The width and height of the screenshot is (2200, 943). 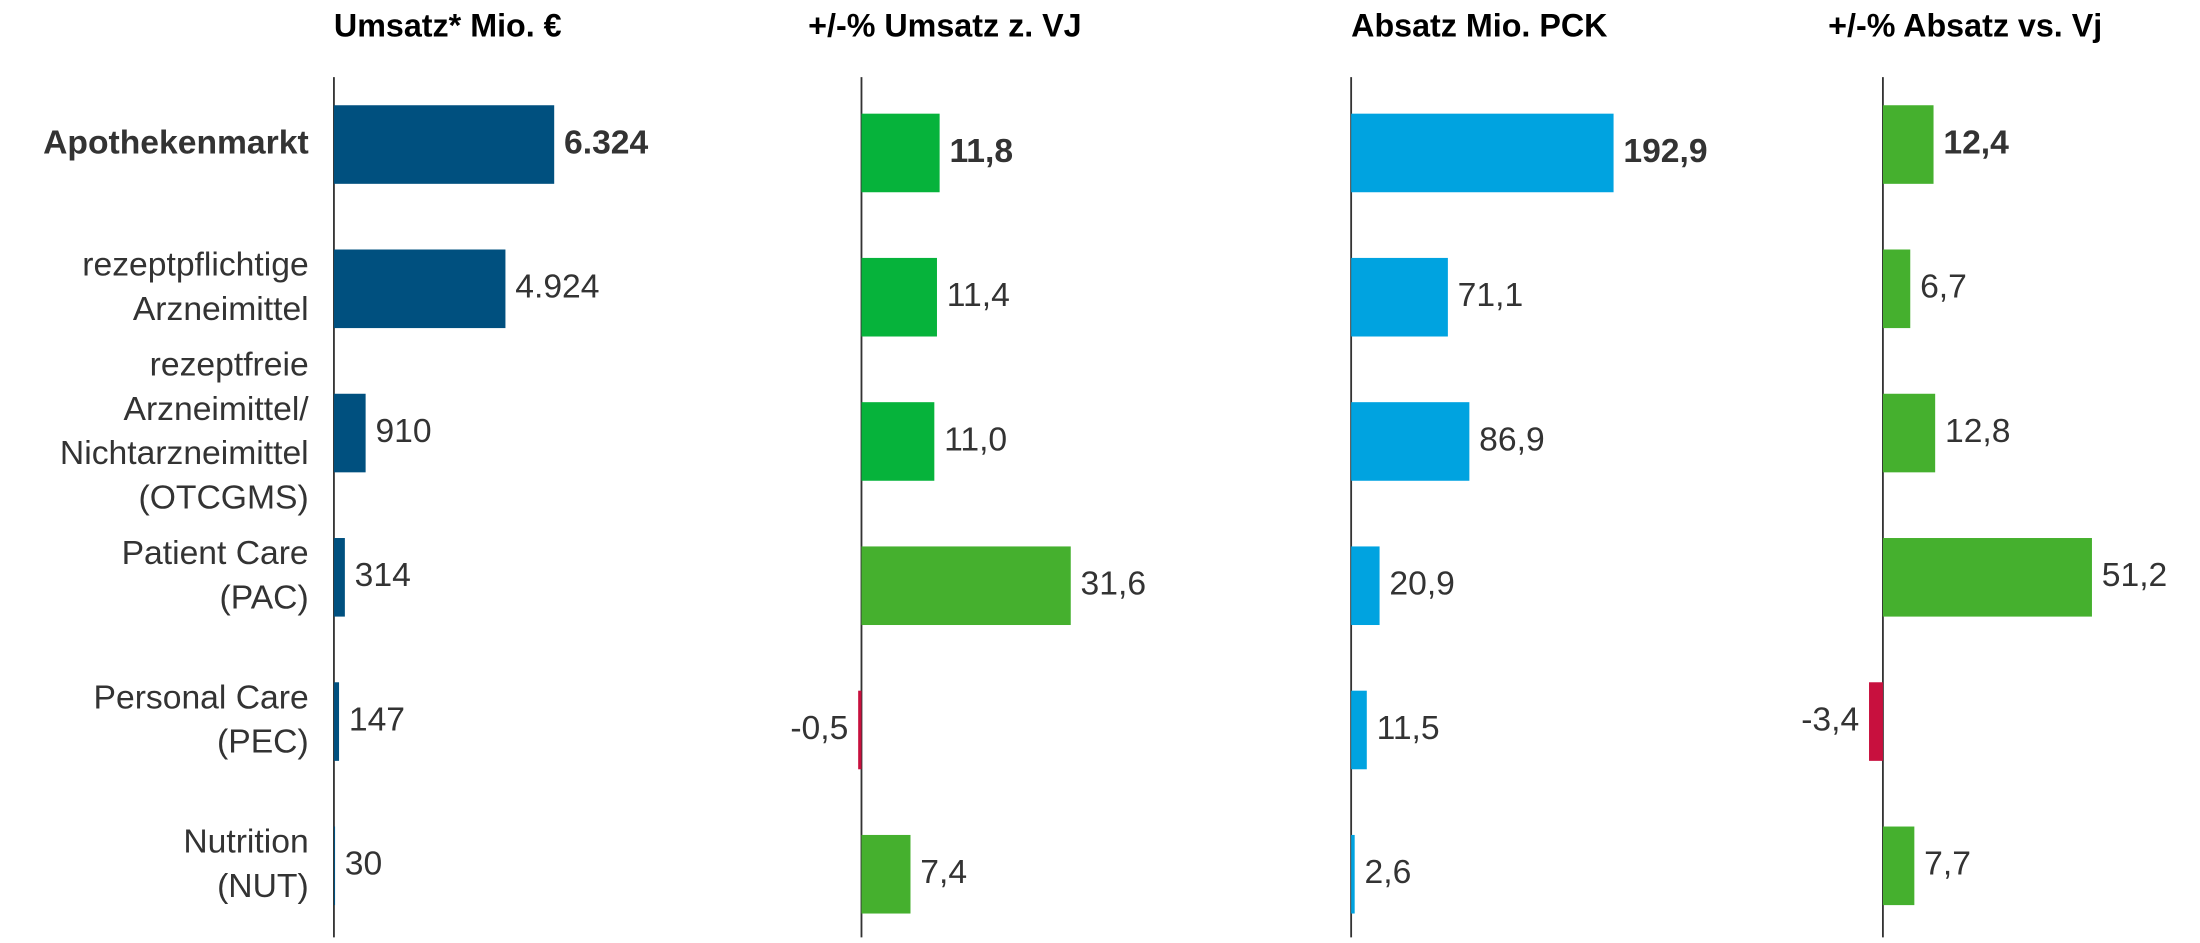 What do you see at coordinates (819, 728) in the screenshot?
I see `value-label: -0,5` at bounding box center [819, 728].